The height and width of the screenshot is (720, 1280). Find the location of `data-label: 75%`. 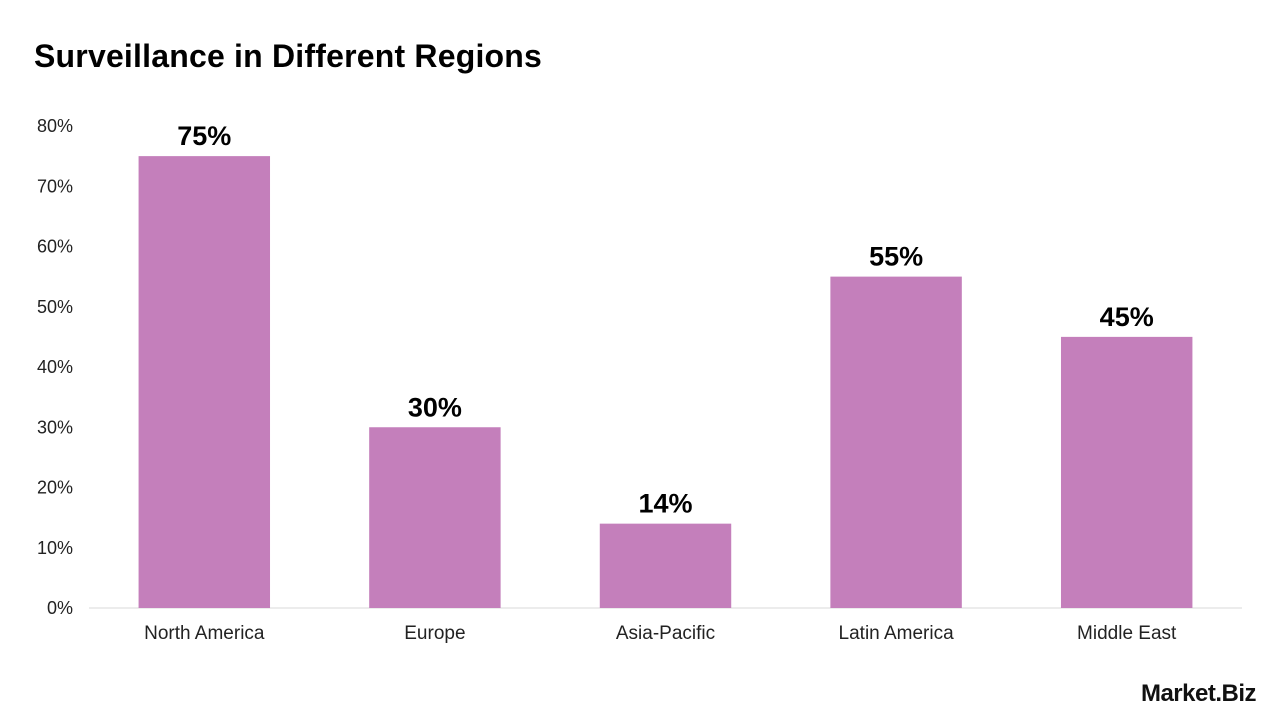

data-label: 75% is located at coordinates (204, 136).